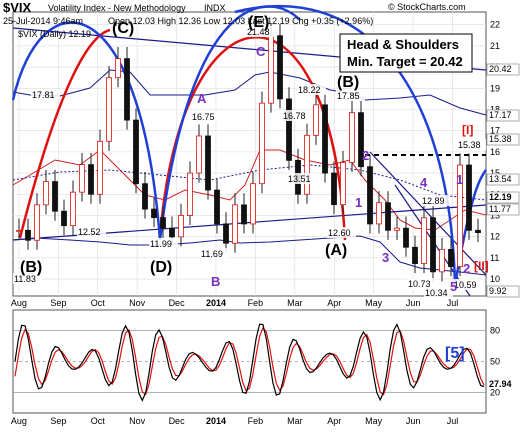  I want to click on wave-label: 3, so click(385, 257).